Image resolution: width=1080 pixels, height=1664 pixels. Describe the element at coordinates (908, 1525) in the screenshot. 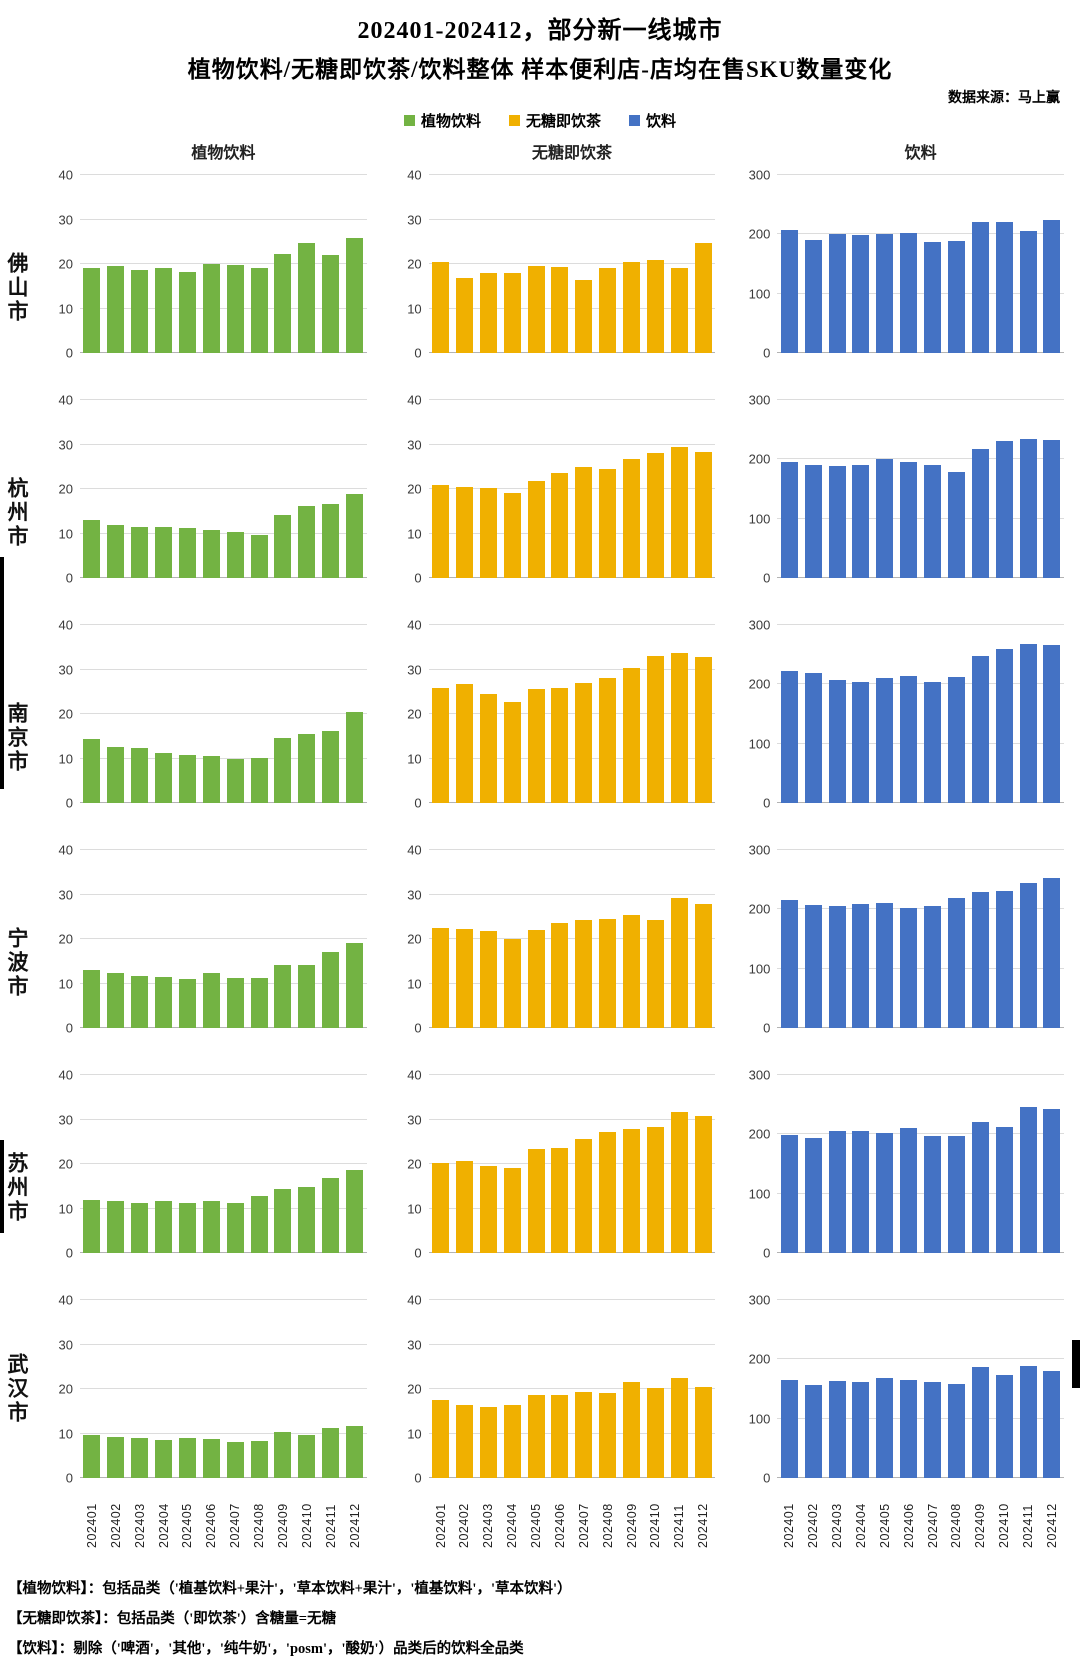

I see `x-tick-label: 202406` at that location.